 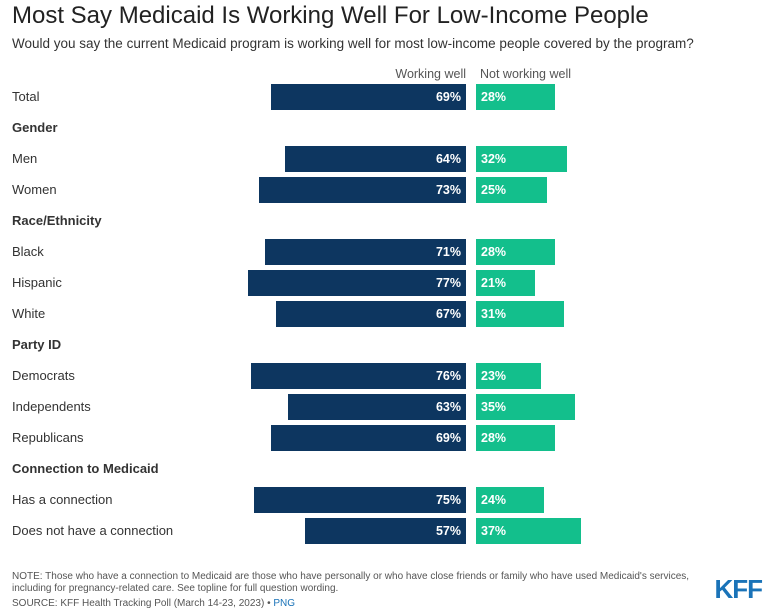 I want to click on group-label: Party ID, so click(x=37, y=344).